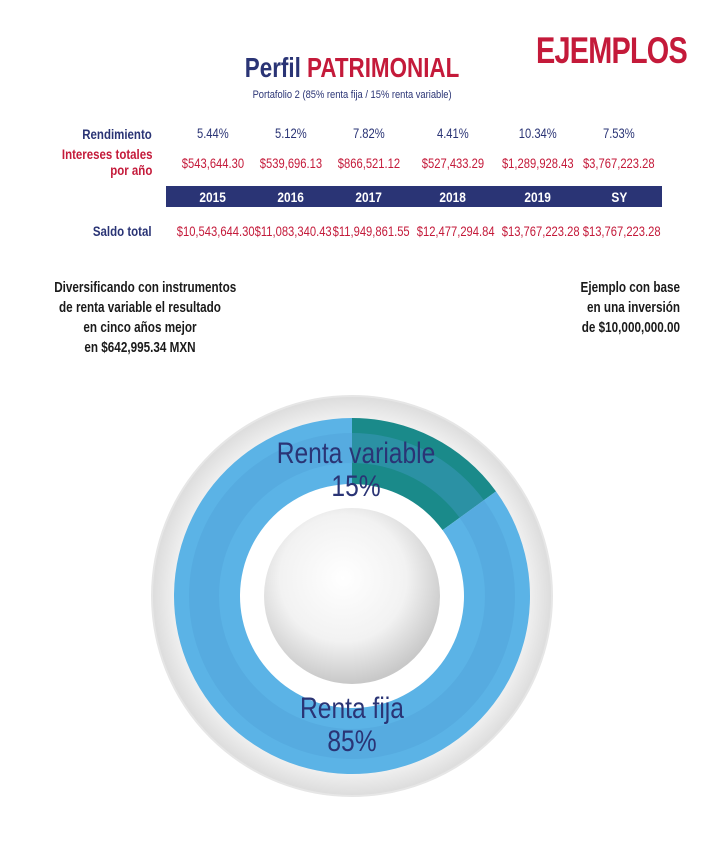 This screenshot has width=704, height=861. What do you see at coordinates (453, 133) in the screenshot?
I see `rendimiento-cell: 4.41%` at bounding box center [453, 133].